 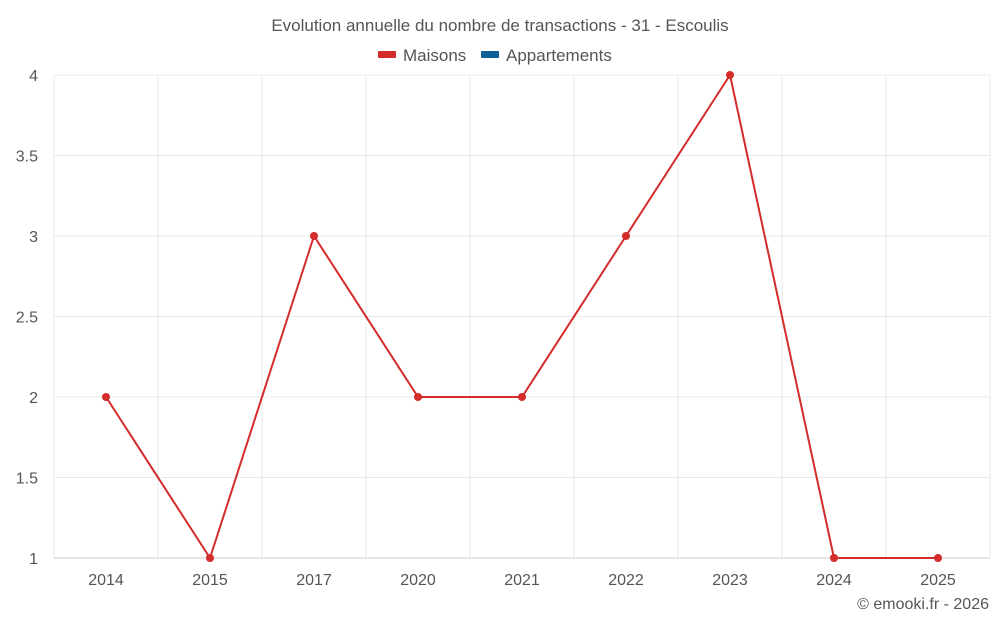 I want to click on y-tick-label: 3, so click(x=33, y=237).